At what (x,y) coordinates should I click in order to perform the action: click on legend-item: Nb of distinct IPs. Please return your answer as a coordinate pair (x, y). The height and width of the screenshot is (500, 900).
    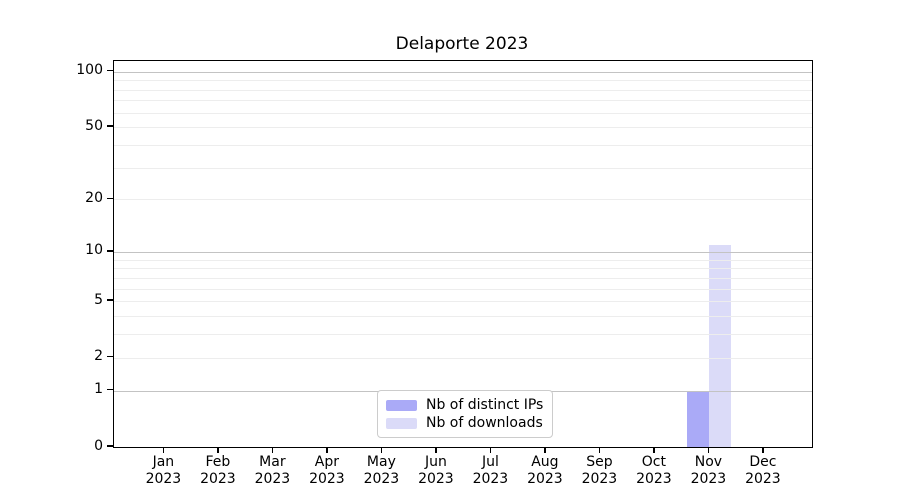
    Looking at the image, I should click on (464, 405).